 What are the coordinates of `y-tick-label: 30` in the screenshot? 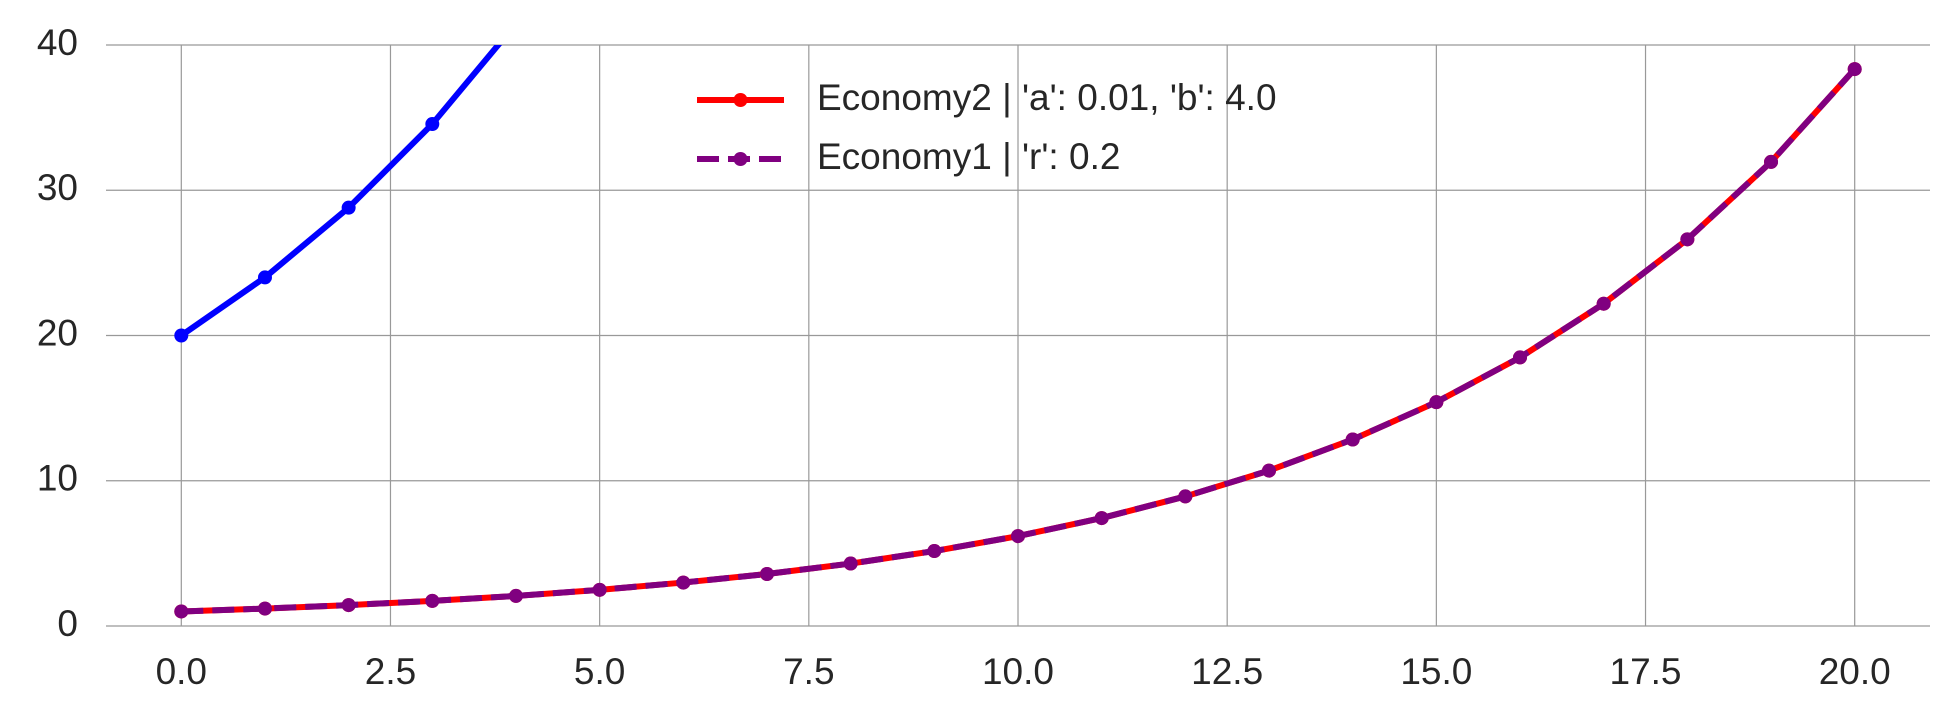 It's located at (57, 187).